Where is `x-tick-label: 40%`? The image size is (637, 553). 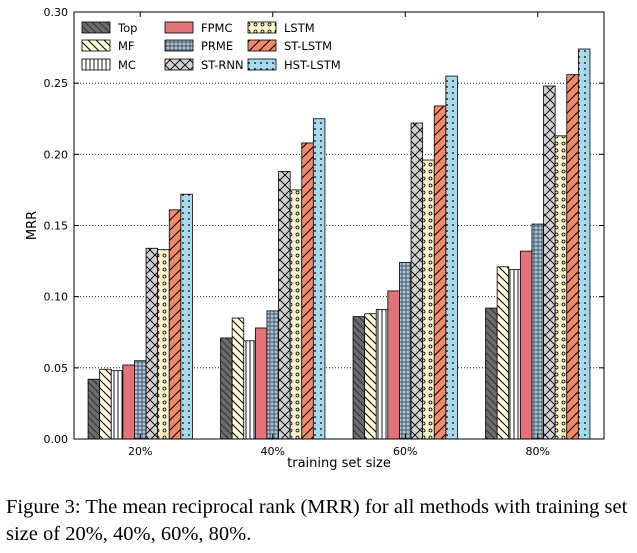
x-tick-label: 40% is located at coordinates (273, 451).